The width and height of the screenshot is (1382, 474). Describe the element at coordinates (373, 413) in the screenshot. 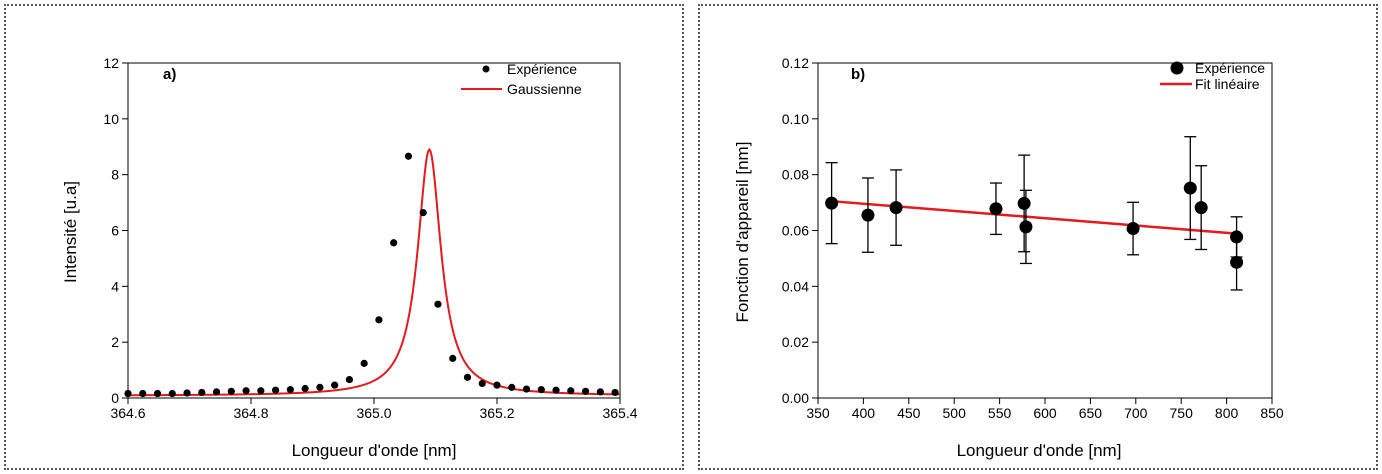

I see `a-x-tick-label: 365.0` at that location.